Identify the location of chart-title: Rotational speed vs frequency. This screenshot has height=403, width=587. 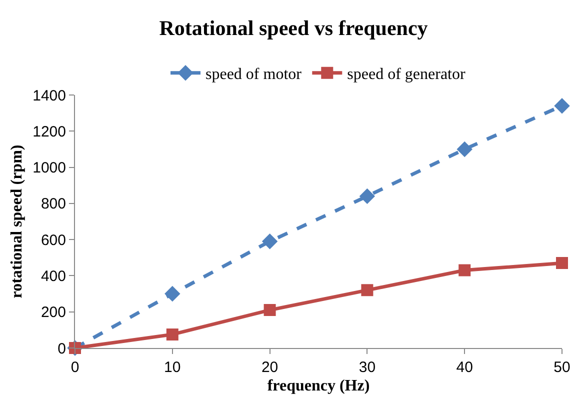
(293, 28).